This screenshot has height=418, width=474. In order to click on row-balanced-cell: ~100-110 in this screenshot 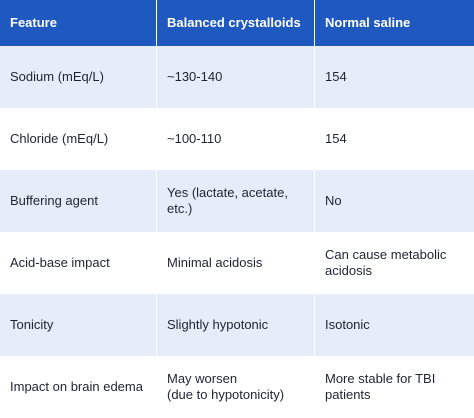, I will do `click(235, 139)`.